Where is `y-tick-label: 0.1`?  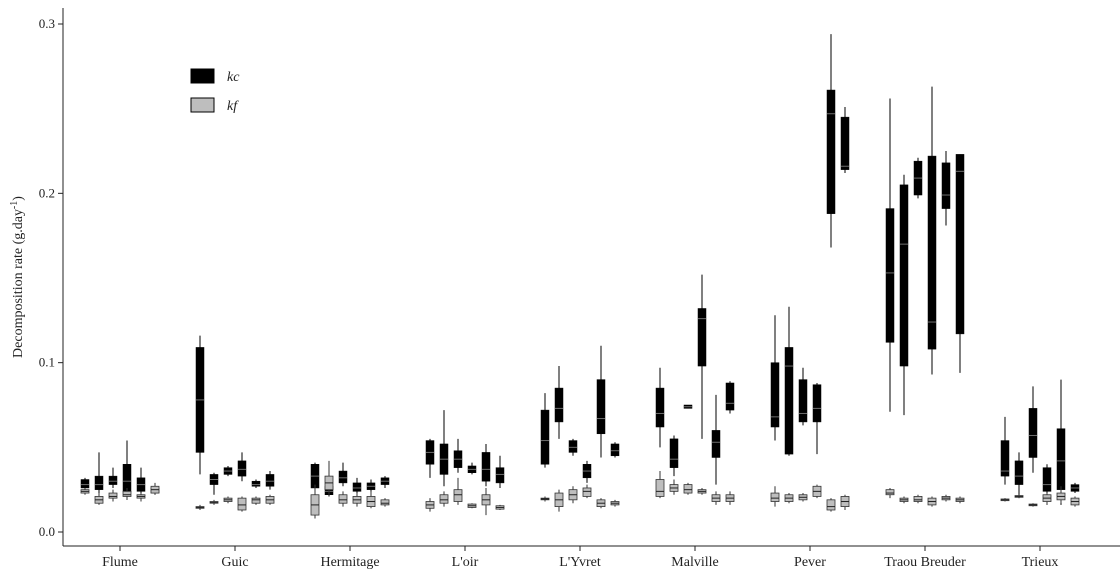 y-tick-label: 0.1 is located at coordinates (47, 362).